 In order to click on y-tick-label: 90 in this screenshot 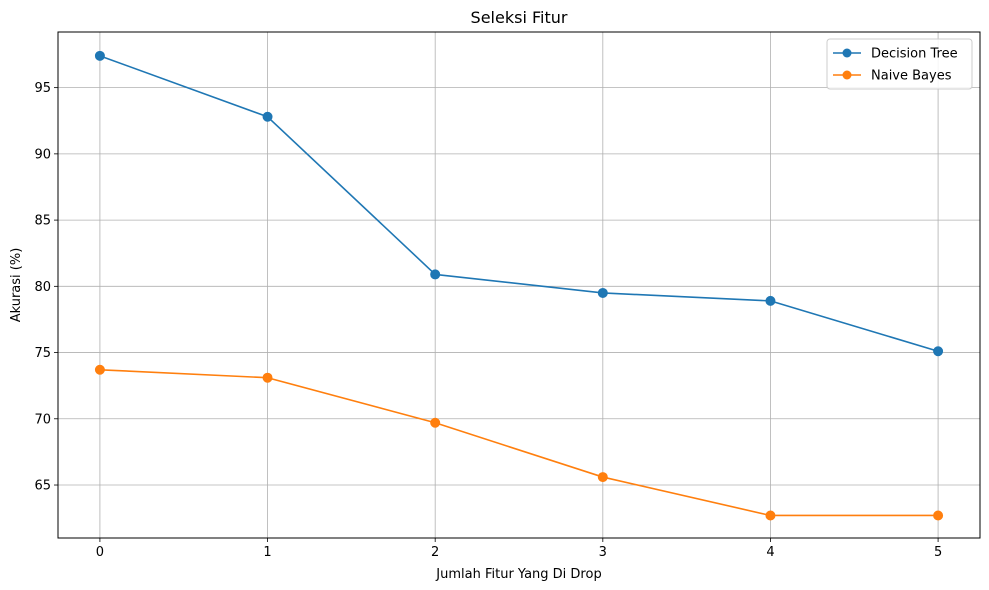, I will do `click(42, 154)`.